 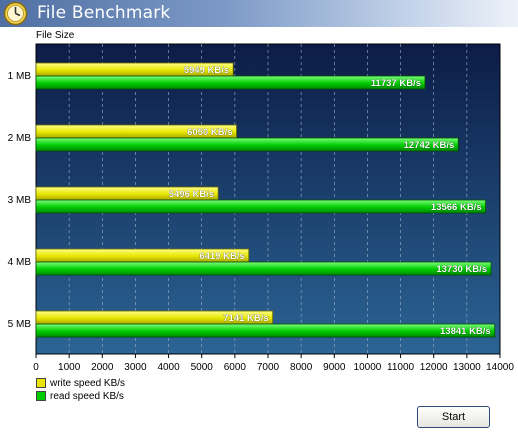 What do you see at coordinates (467, 367) in the screenshot?
I see `x-tick-label: 13000` at bounding box center [467, 367].